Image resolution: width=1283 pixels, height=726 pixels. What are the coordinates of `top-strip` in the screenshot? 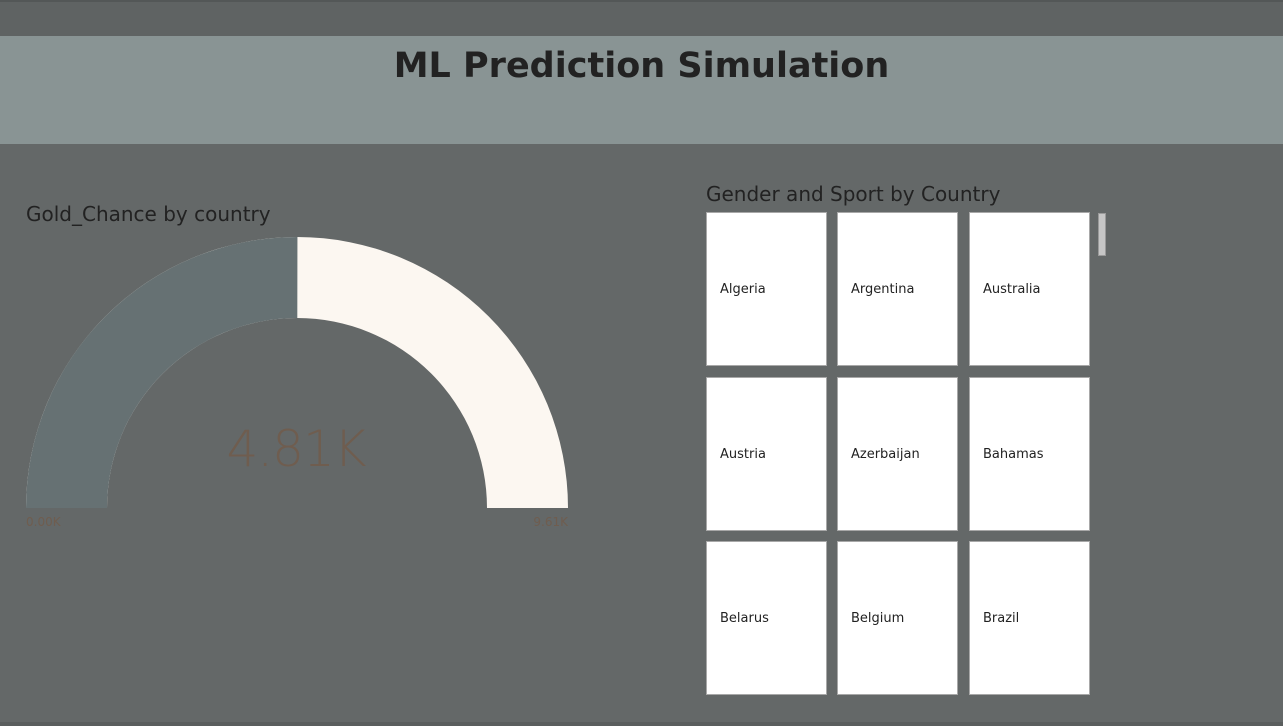 It's located at (641, 18).